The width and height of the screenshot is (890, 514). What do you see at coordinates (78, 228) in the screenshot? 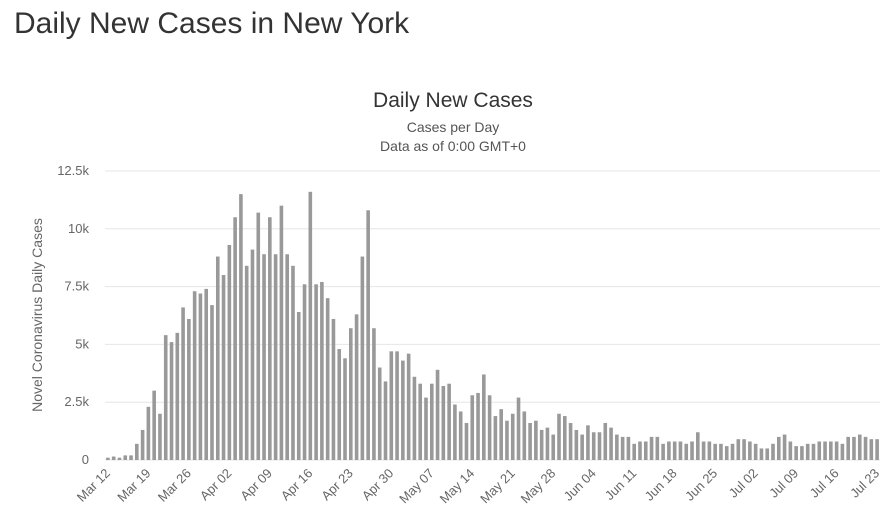
I see `y-tick-label: 10k` at bounding box center [78, 228].